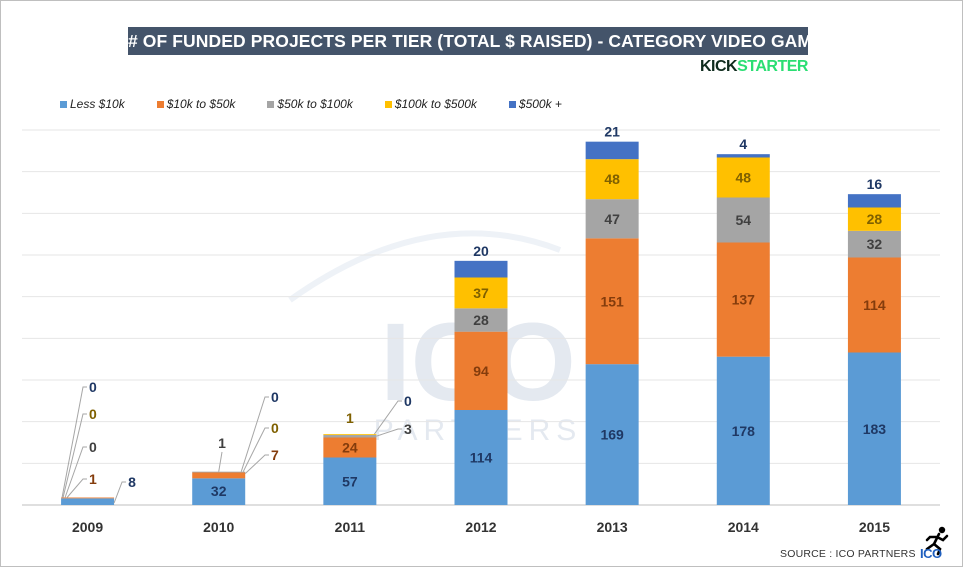  I want to click on data-label: 24, so click(350, 448).